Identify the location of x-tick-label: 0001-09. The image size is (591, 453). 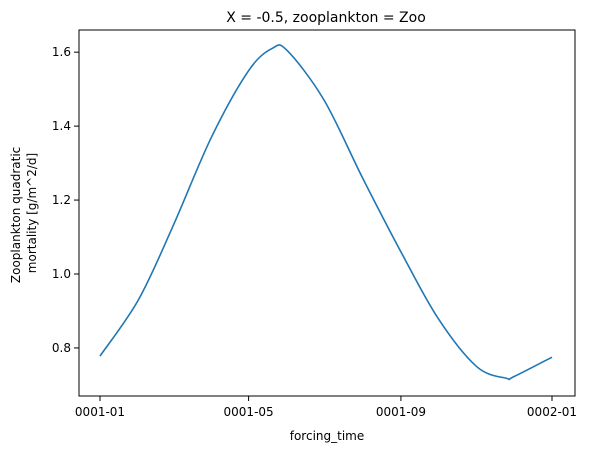
(401, 412).